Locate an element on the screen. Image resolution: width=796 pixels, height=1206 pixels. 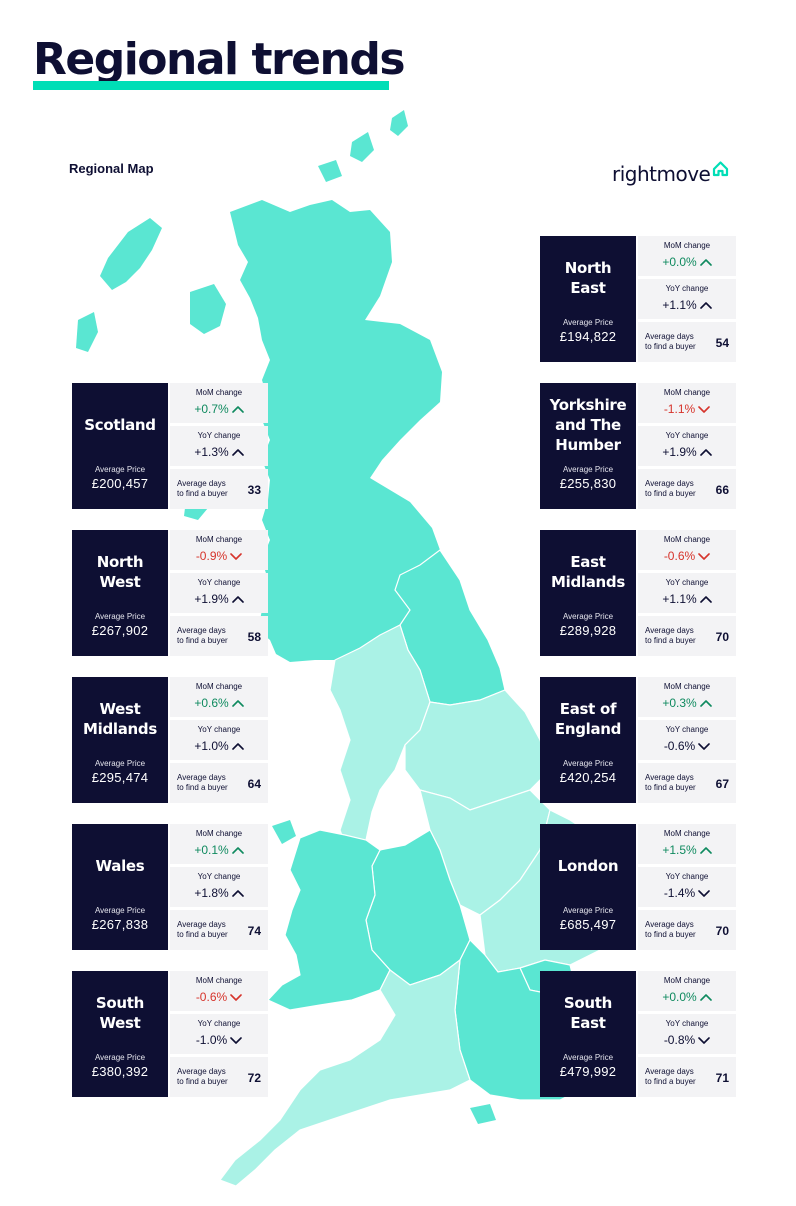
days-cell: Average days to find a buyer 72 is located at coordinates (219, 1077).